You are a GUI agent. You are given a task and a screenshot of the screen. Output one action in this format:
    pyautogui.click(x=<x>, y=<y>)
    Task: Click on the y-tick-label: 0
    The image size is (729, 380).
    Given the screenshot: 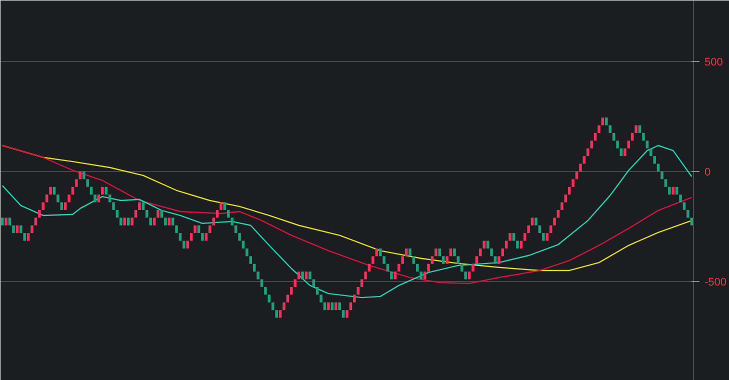 What is the action you would take?
    pyautogui.click(x=707, y=172)
    